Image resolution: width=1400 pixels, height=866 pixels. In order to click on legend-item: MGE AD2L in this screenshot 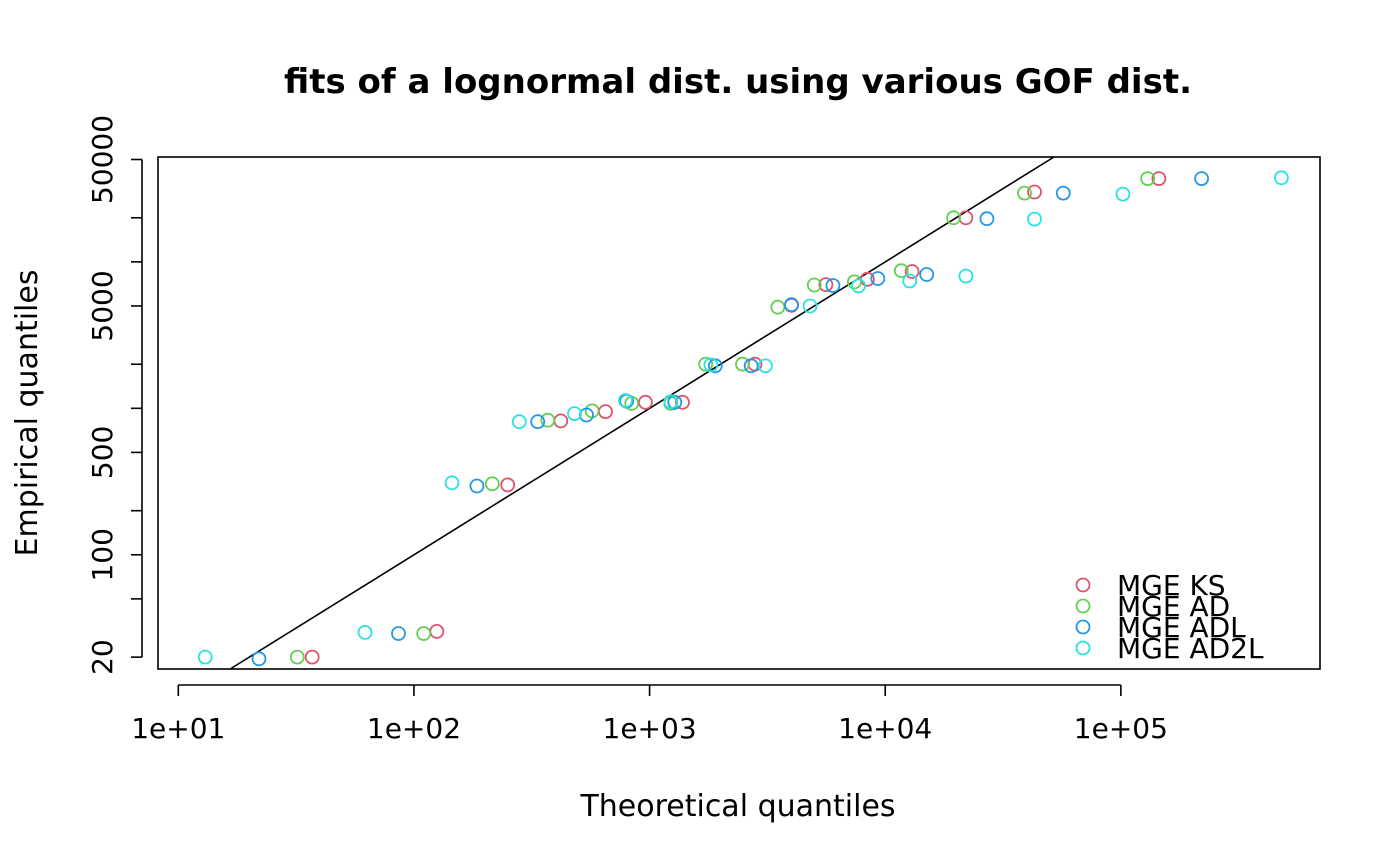, I will do `click(1169, 648)`.